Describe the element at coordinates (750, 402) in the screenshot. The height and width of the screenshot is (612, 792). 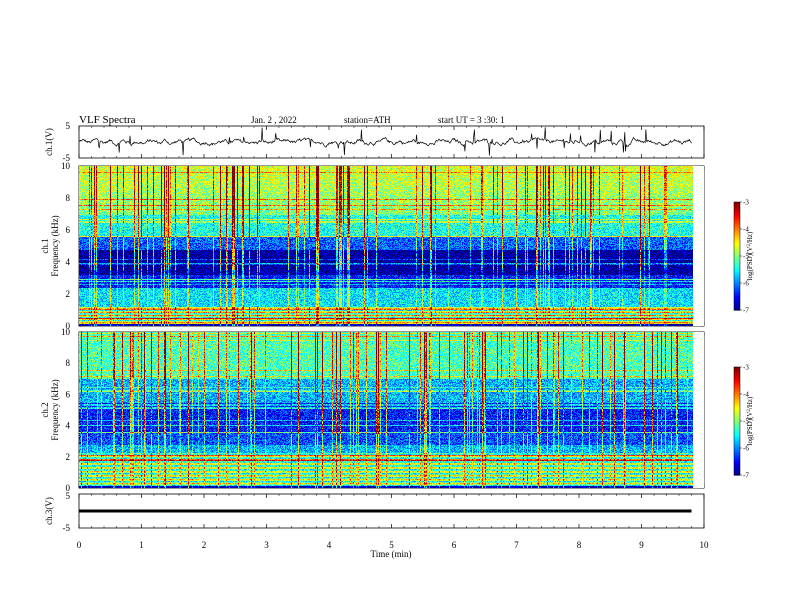
I see `colorbar-label-tail: /Hz)` at that location.